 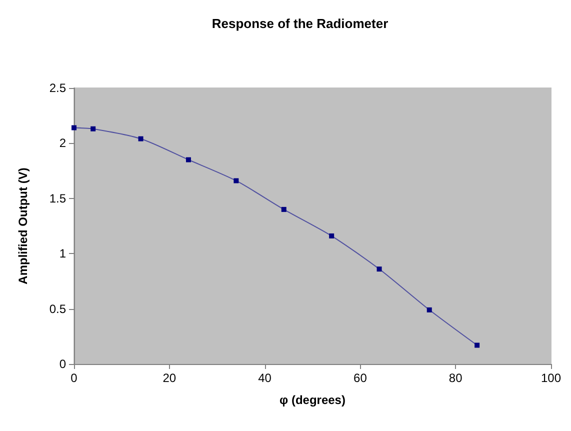 What do you see at coordinates (23, 226) in the screenshot?
I see `y-axis-title: Amplified Output (V)` at bounding box center [23, 226].